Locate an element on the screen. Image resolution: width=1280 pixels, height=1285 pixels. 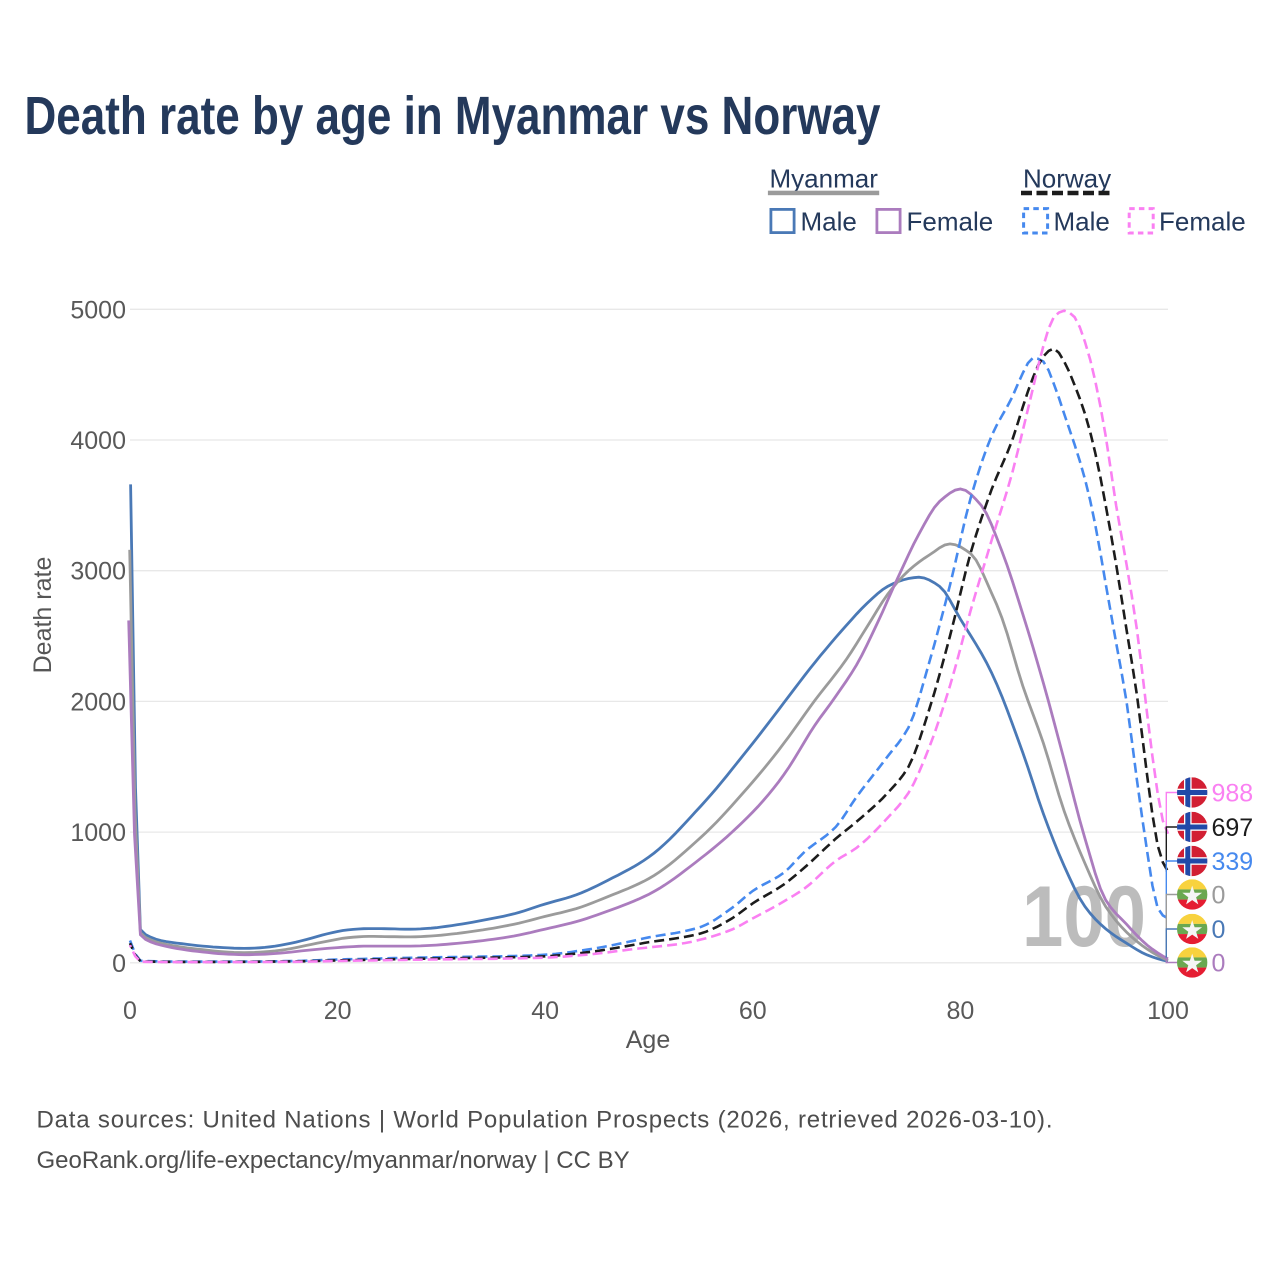
svg-text: 20 is located at coordinates (338, 1011).